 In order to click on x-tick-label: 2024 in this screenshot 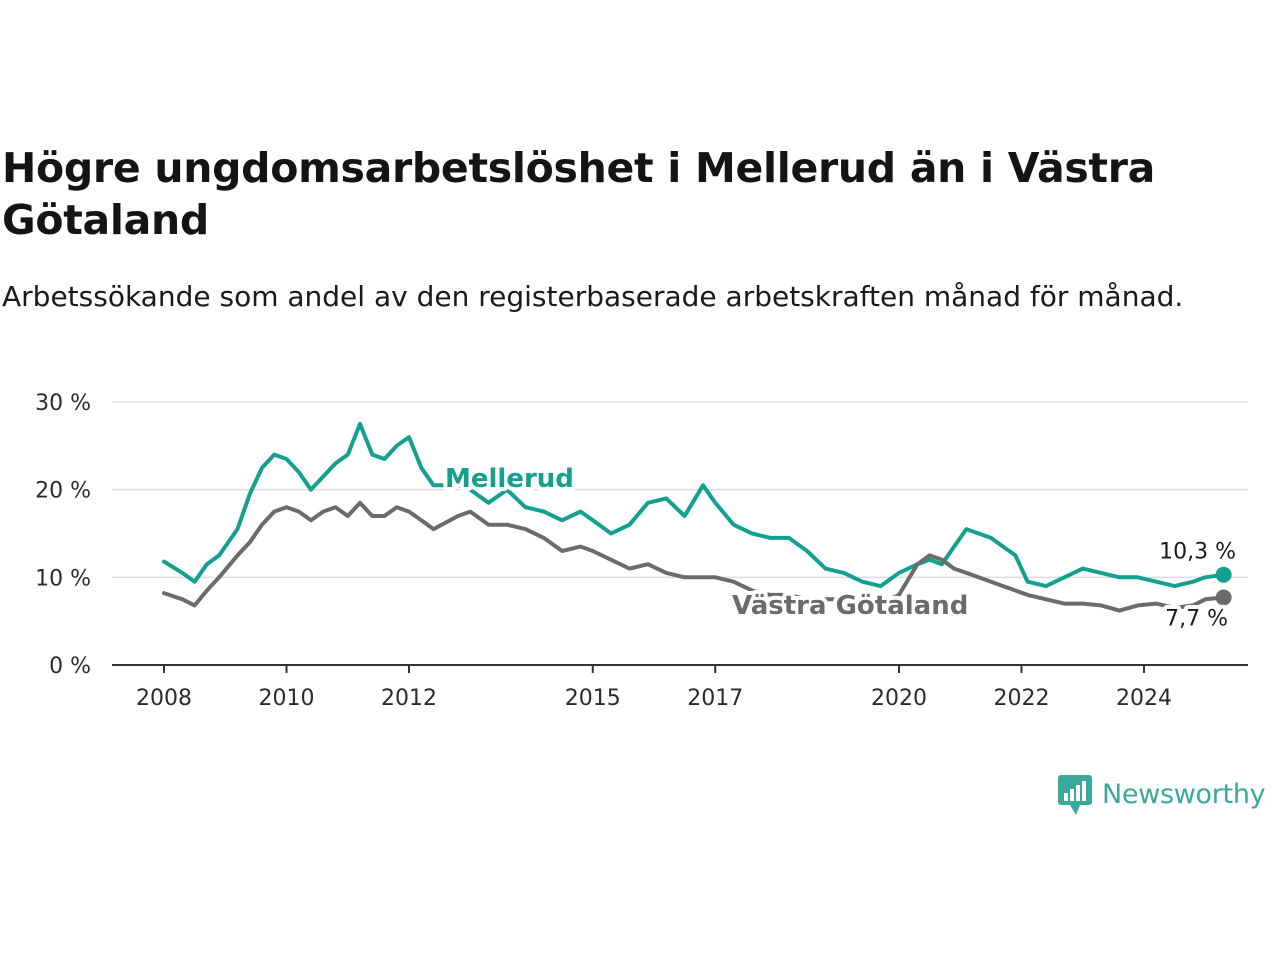, I will do `click(1144, 698)`.